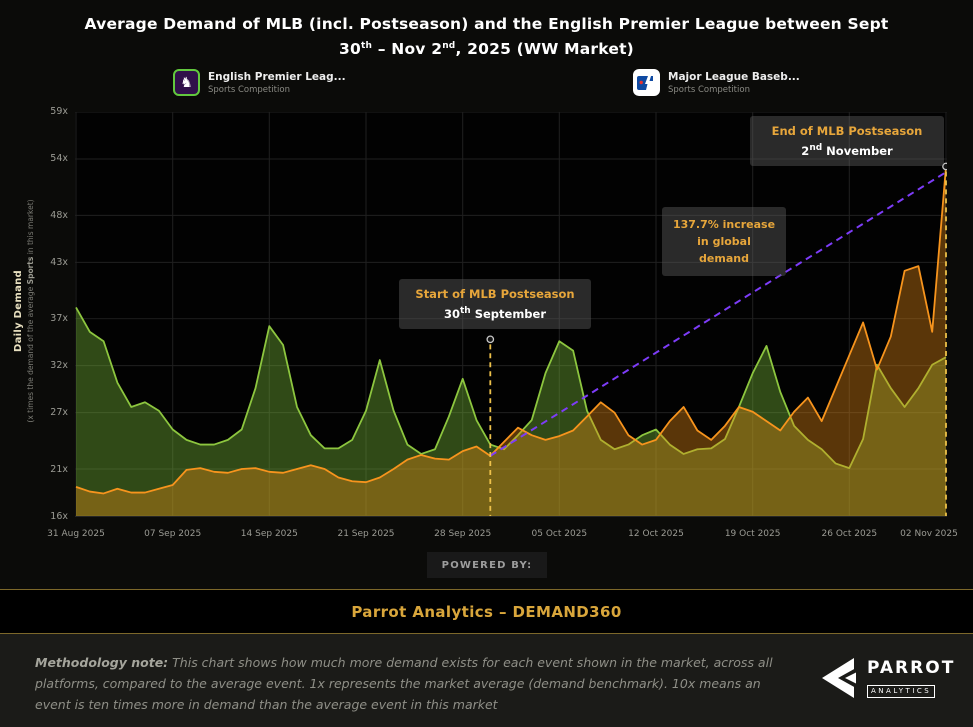  Describe the element at coordinates (486, 49) in the screenshot. I see `title-line2: 30th – Nov 2nd, 2025 (WW Market)` at that location.